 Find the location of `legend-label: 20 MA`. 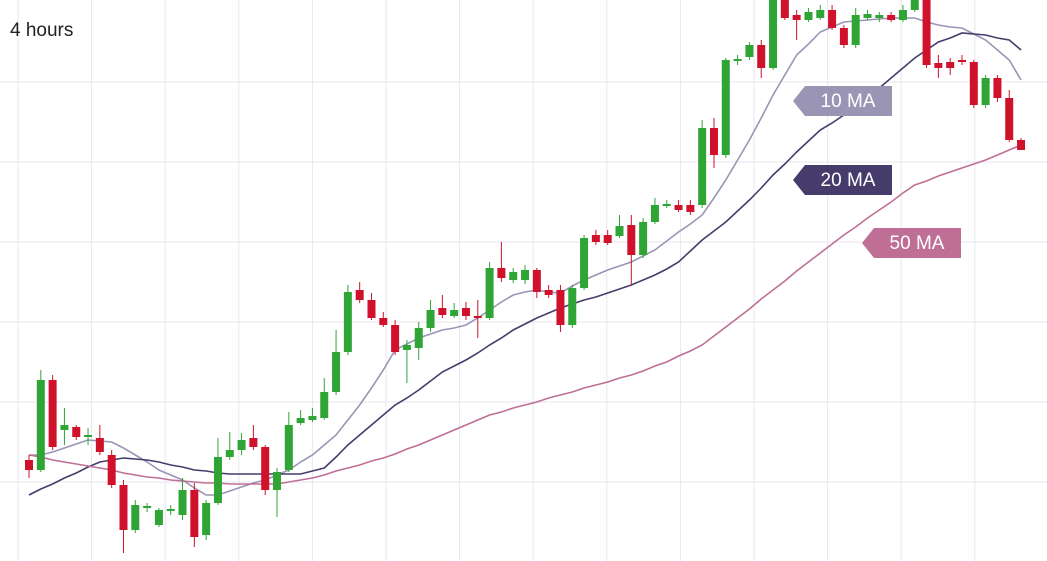

legend-label: 20 MA is located at coordinates (848, 180).